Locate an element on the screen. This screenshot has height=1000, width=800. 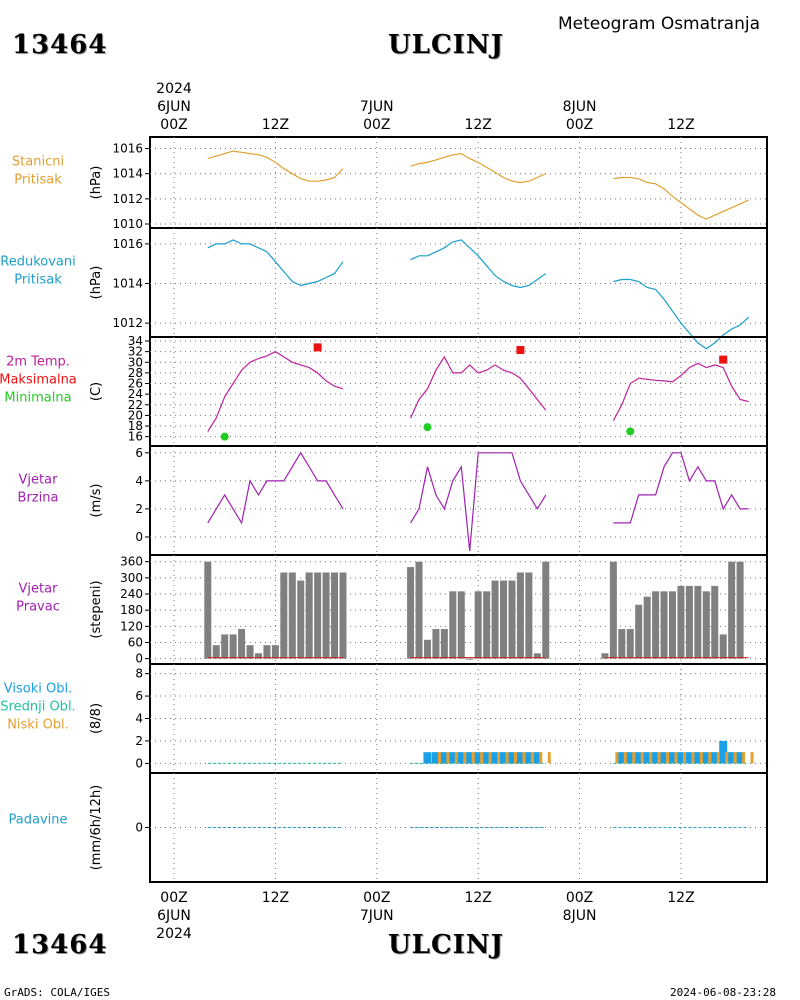
y-axis-label: (mm/6h/12h) is located at coordinates (96, 828).